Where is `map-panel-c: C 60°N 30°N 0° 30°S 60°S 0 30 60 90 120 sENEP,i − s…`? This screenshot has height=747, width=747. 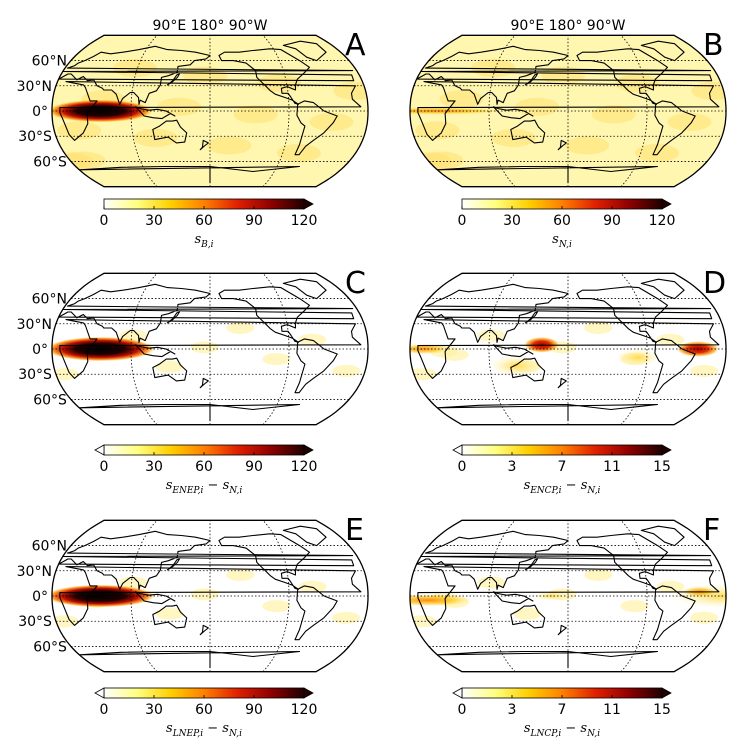
map-panel-c: C 60°N 30°N 0° 30°S 60°S 0 30 60 90 120 sENEP,i − s… is located at coordinates (193, 381).